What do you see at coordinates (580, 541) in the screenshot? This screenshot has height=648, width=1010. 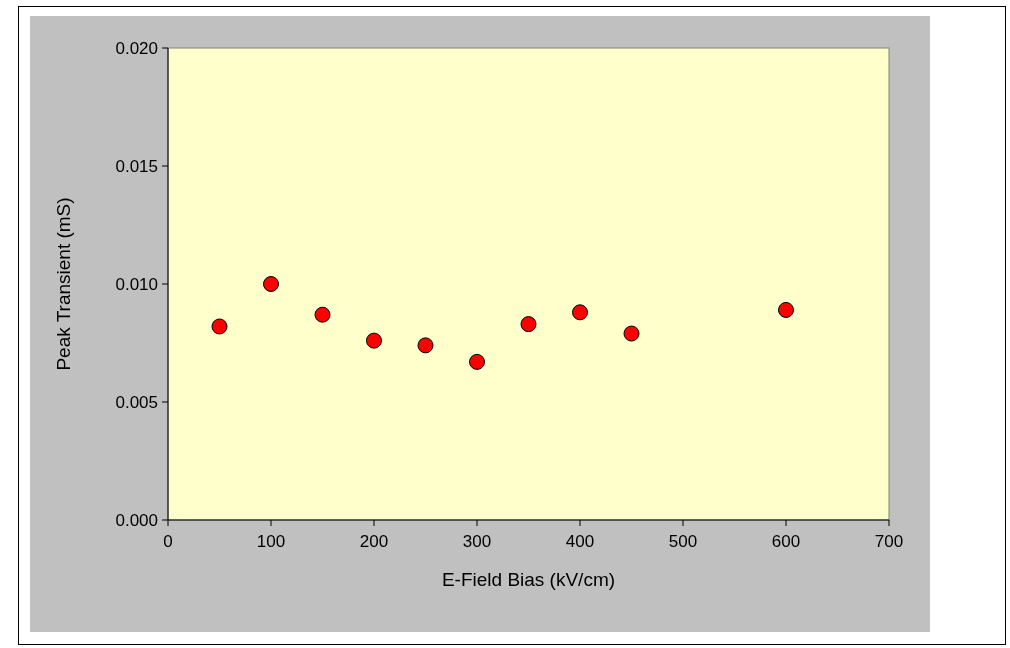 I see `x-tick-label: 400` at bounding box center [580, 541].